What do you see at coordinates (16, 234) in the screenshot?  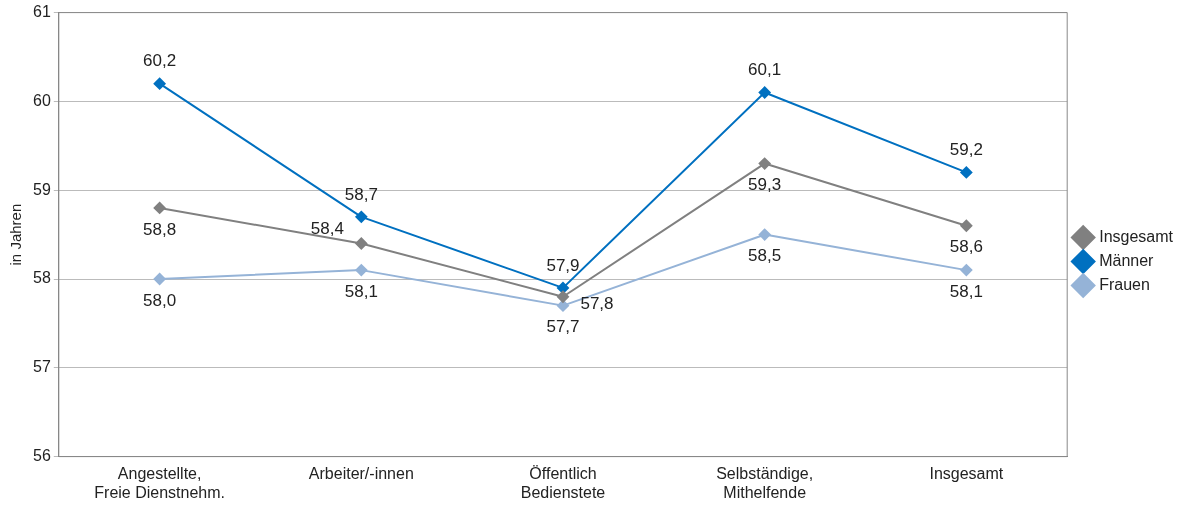 I see `y-axis-title: in Jahren` at bounding box center [16, 234].